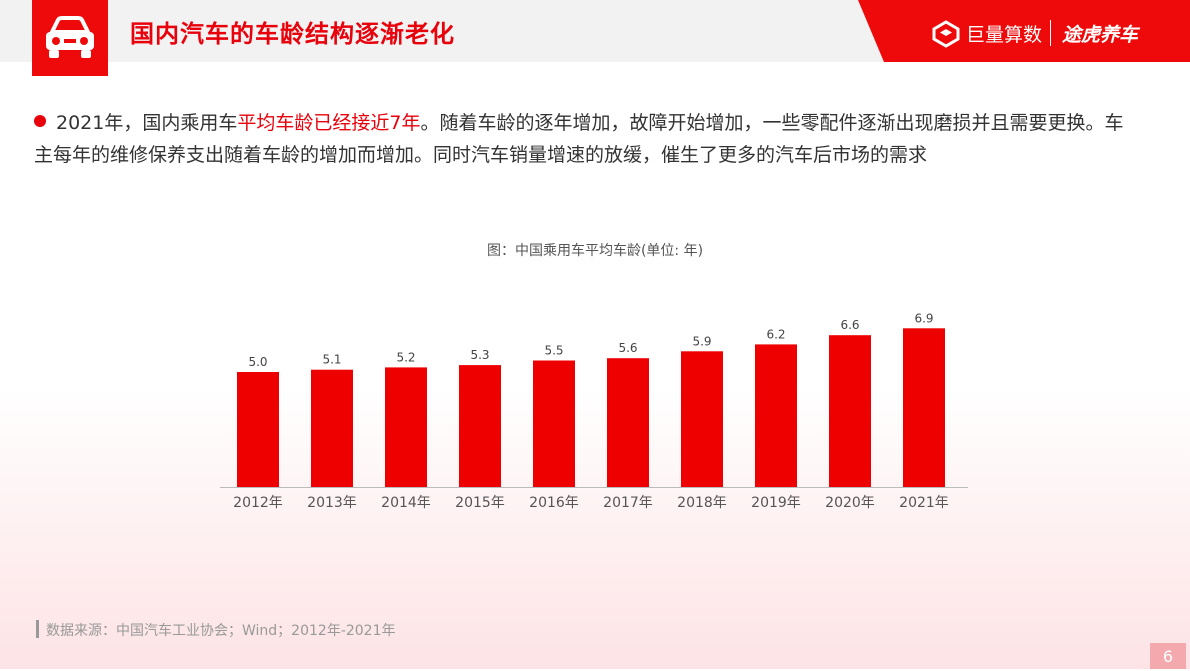 The height and width of the screenshot is (671, 1190). I want to click on x-tick-label: 2017年, so click(628, 503).